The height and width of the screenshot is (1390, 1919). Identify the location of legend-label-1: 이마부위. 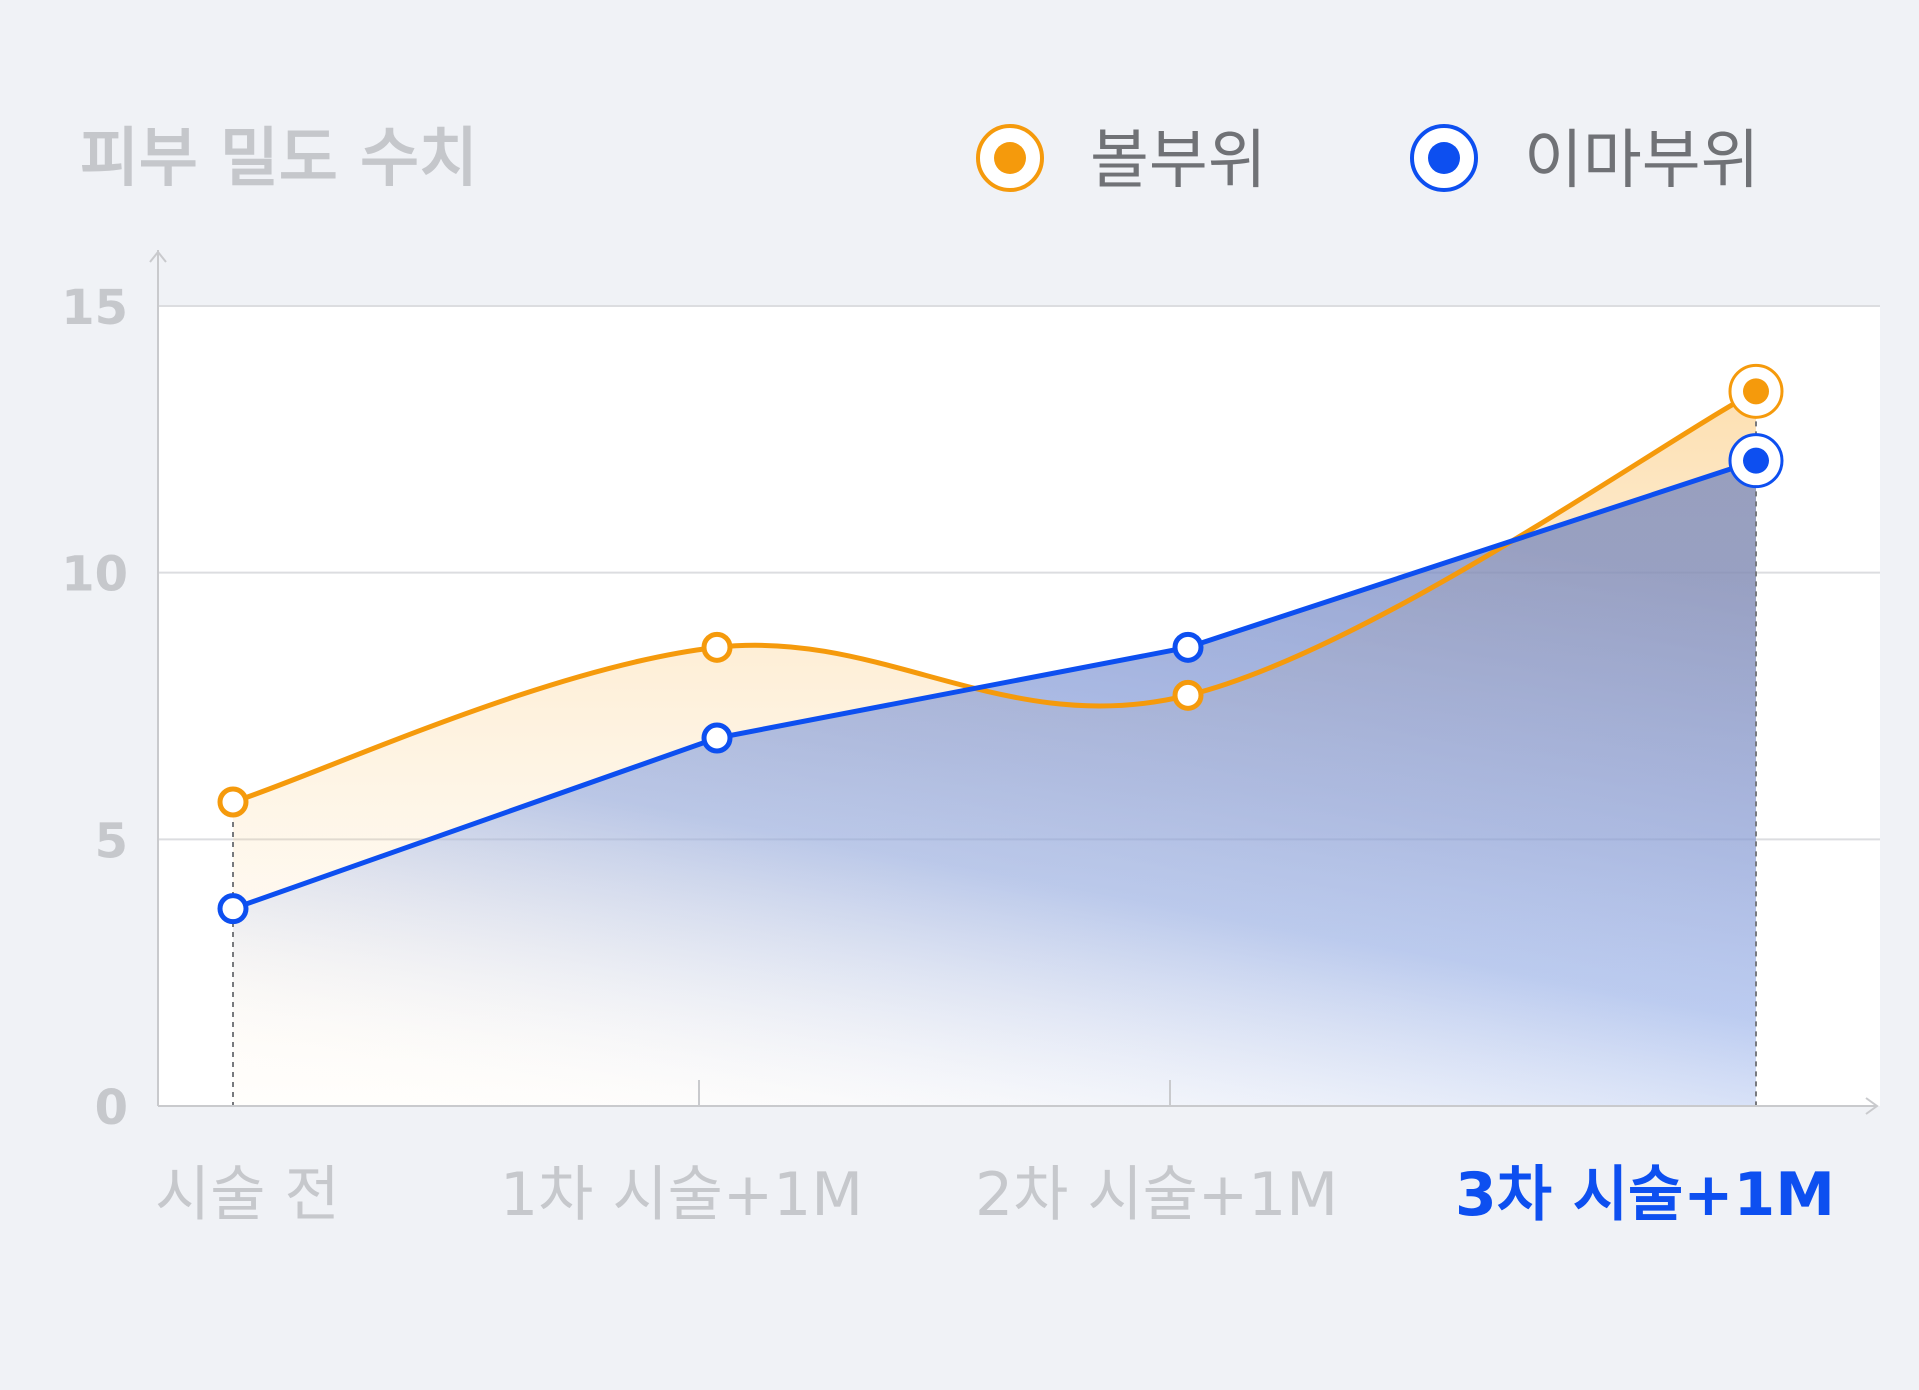
(1642, 161).